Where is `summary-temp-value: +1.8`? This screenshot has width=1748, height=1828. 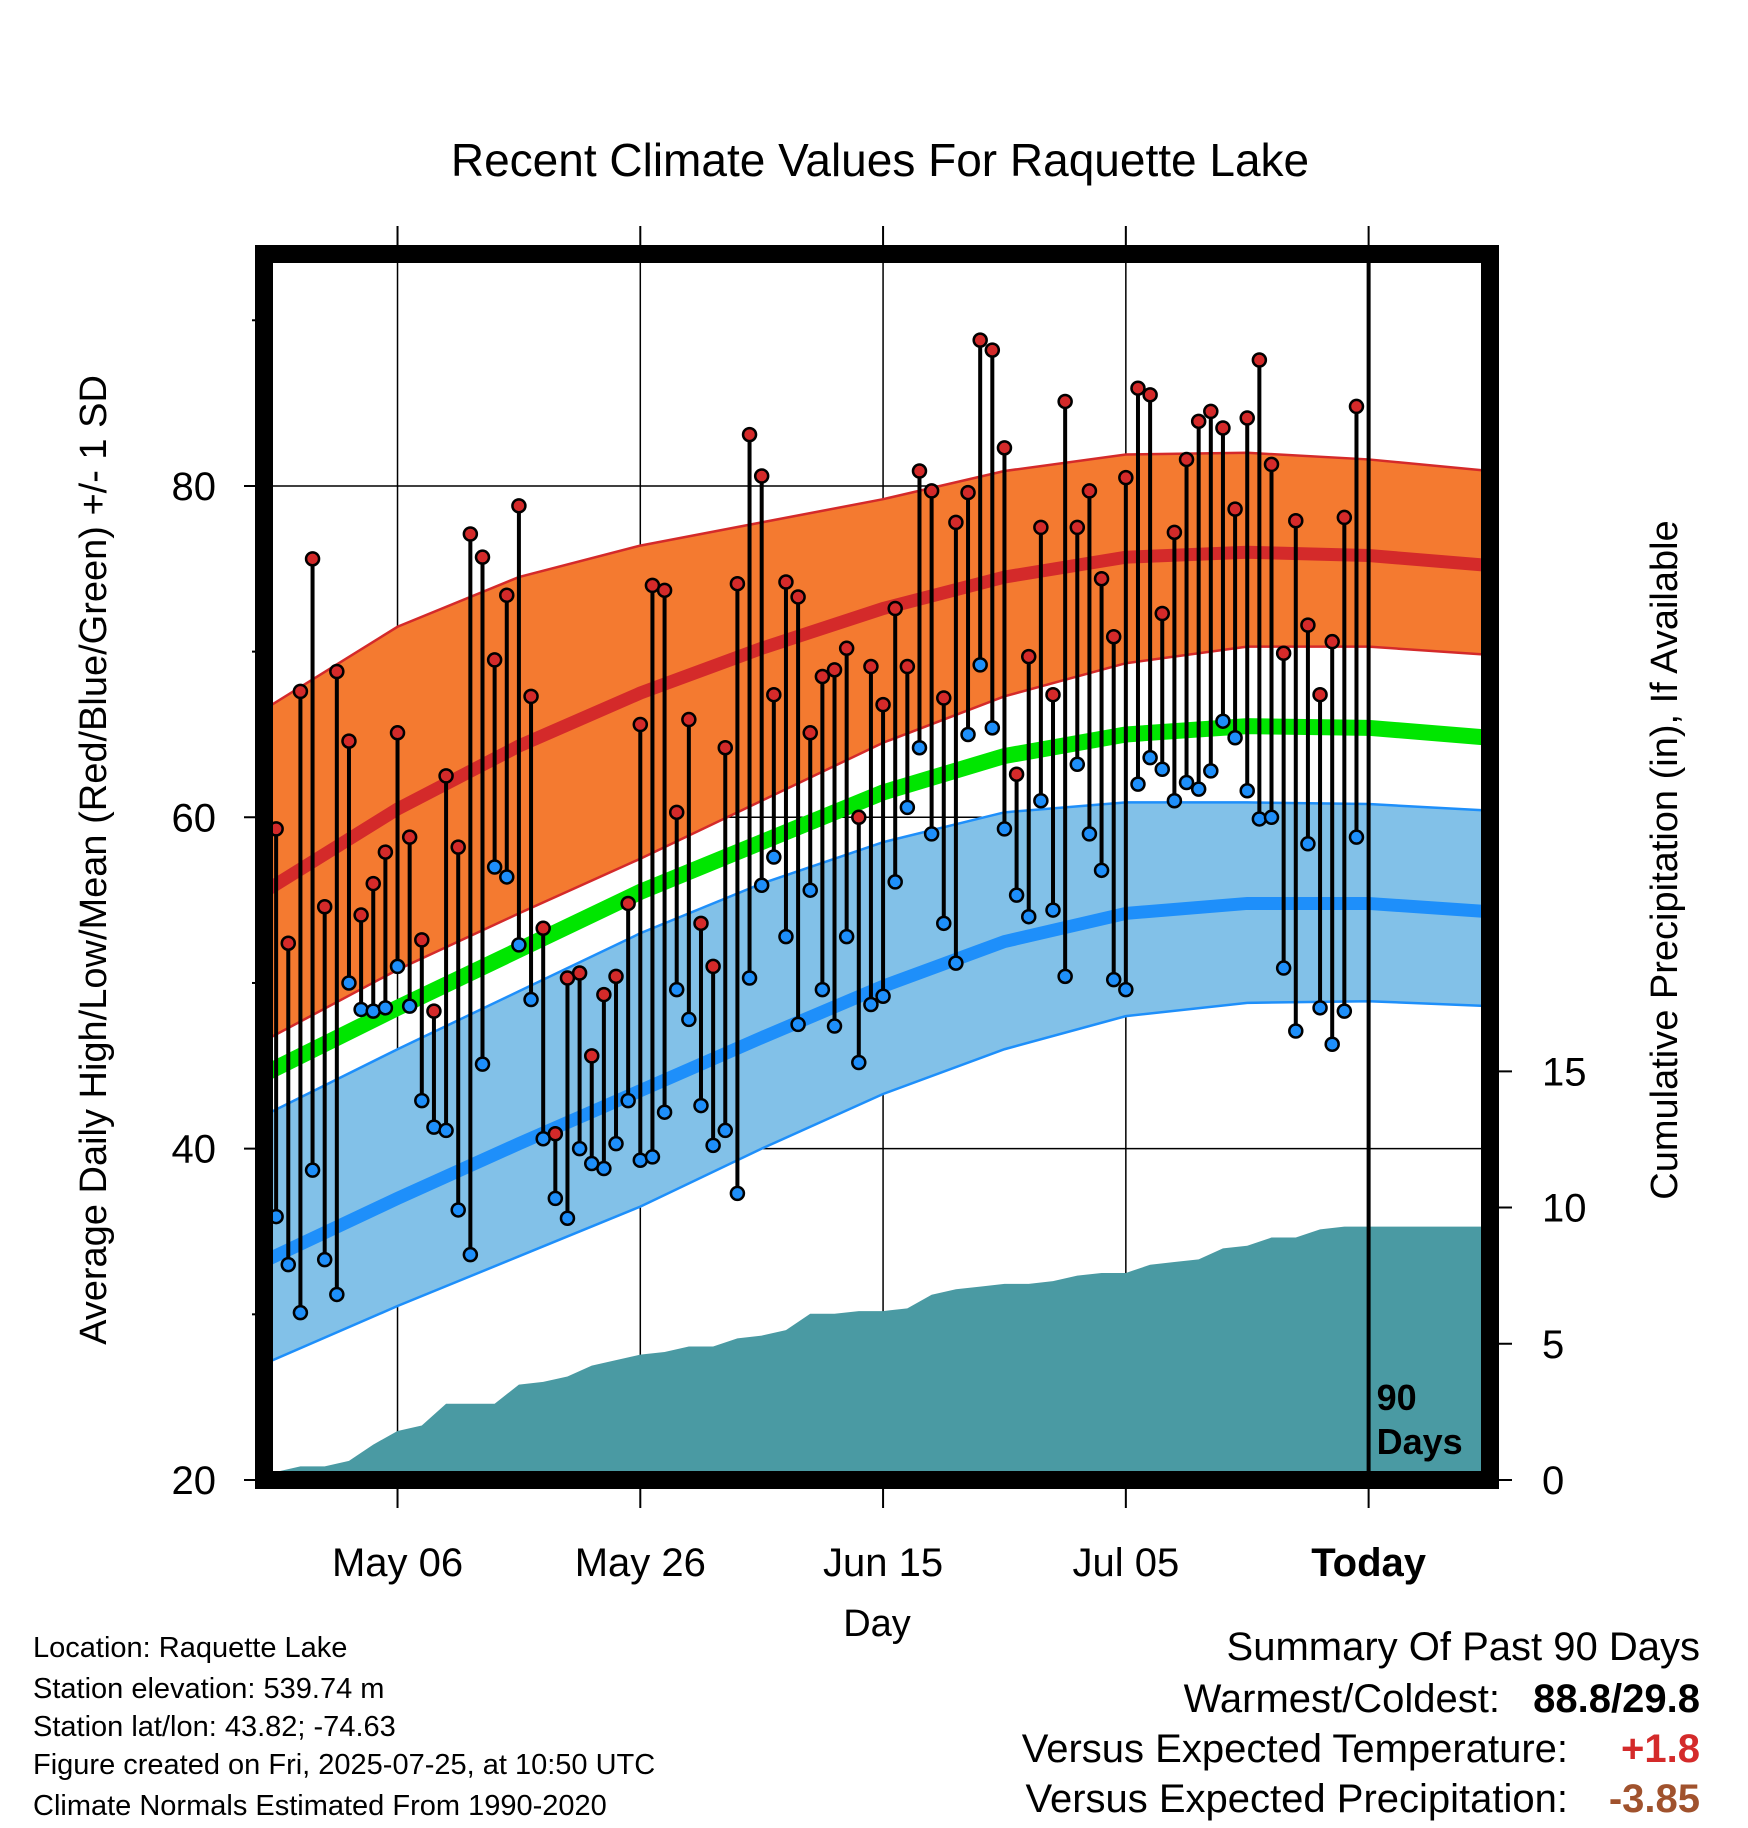
summary-temp-value: +1.8 is located at coordinates (1660, 1749).